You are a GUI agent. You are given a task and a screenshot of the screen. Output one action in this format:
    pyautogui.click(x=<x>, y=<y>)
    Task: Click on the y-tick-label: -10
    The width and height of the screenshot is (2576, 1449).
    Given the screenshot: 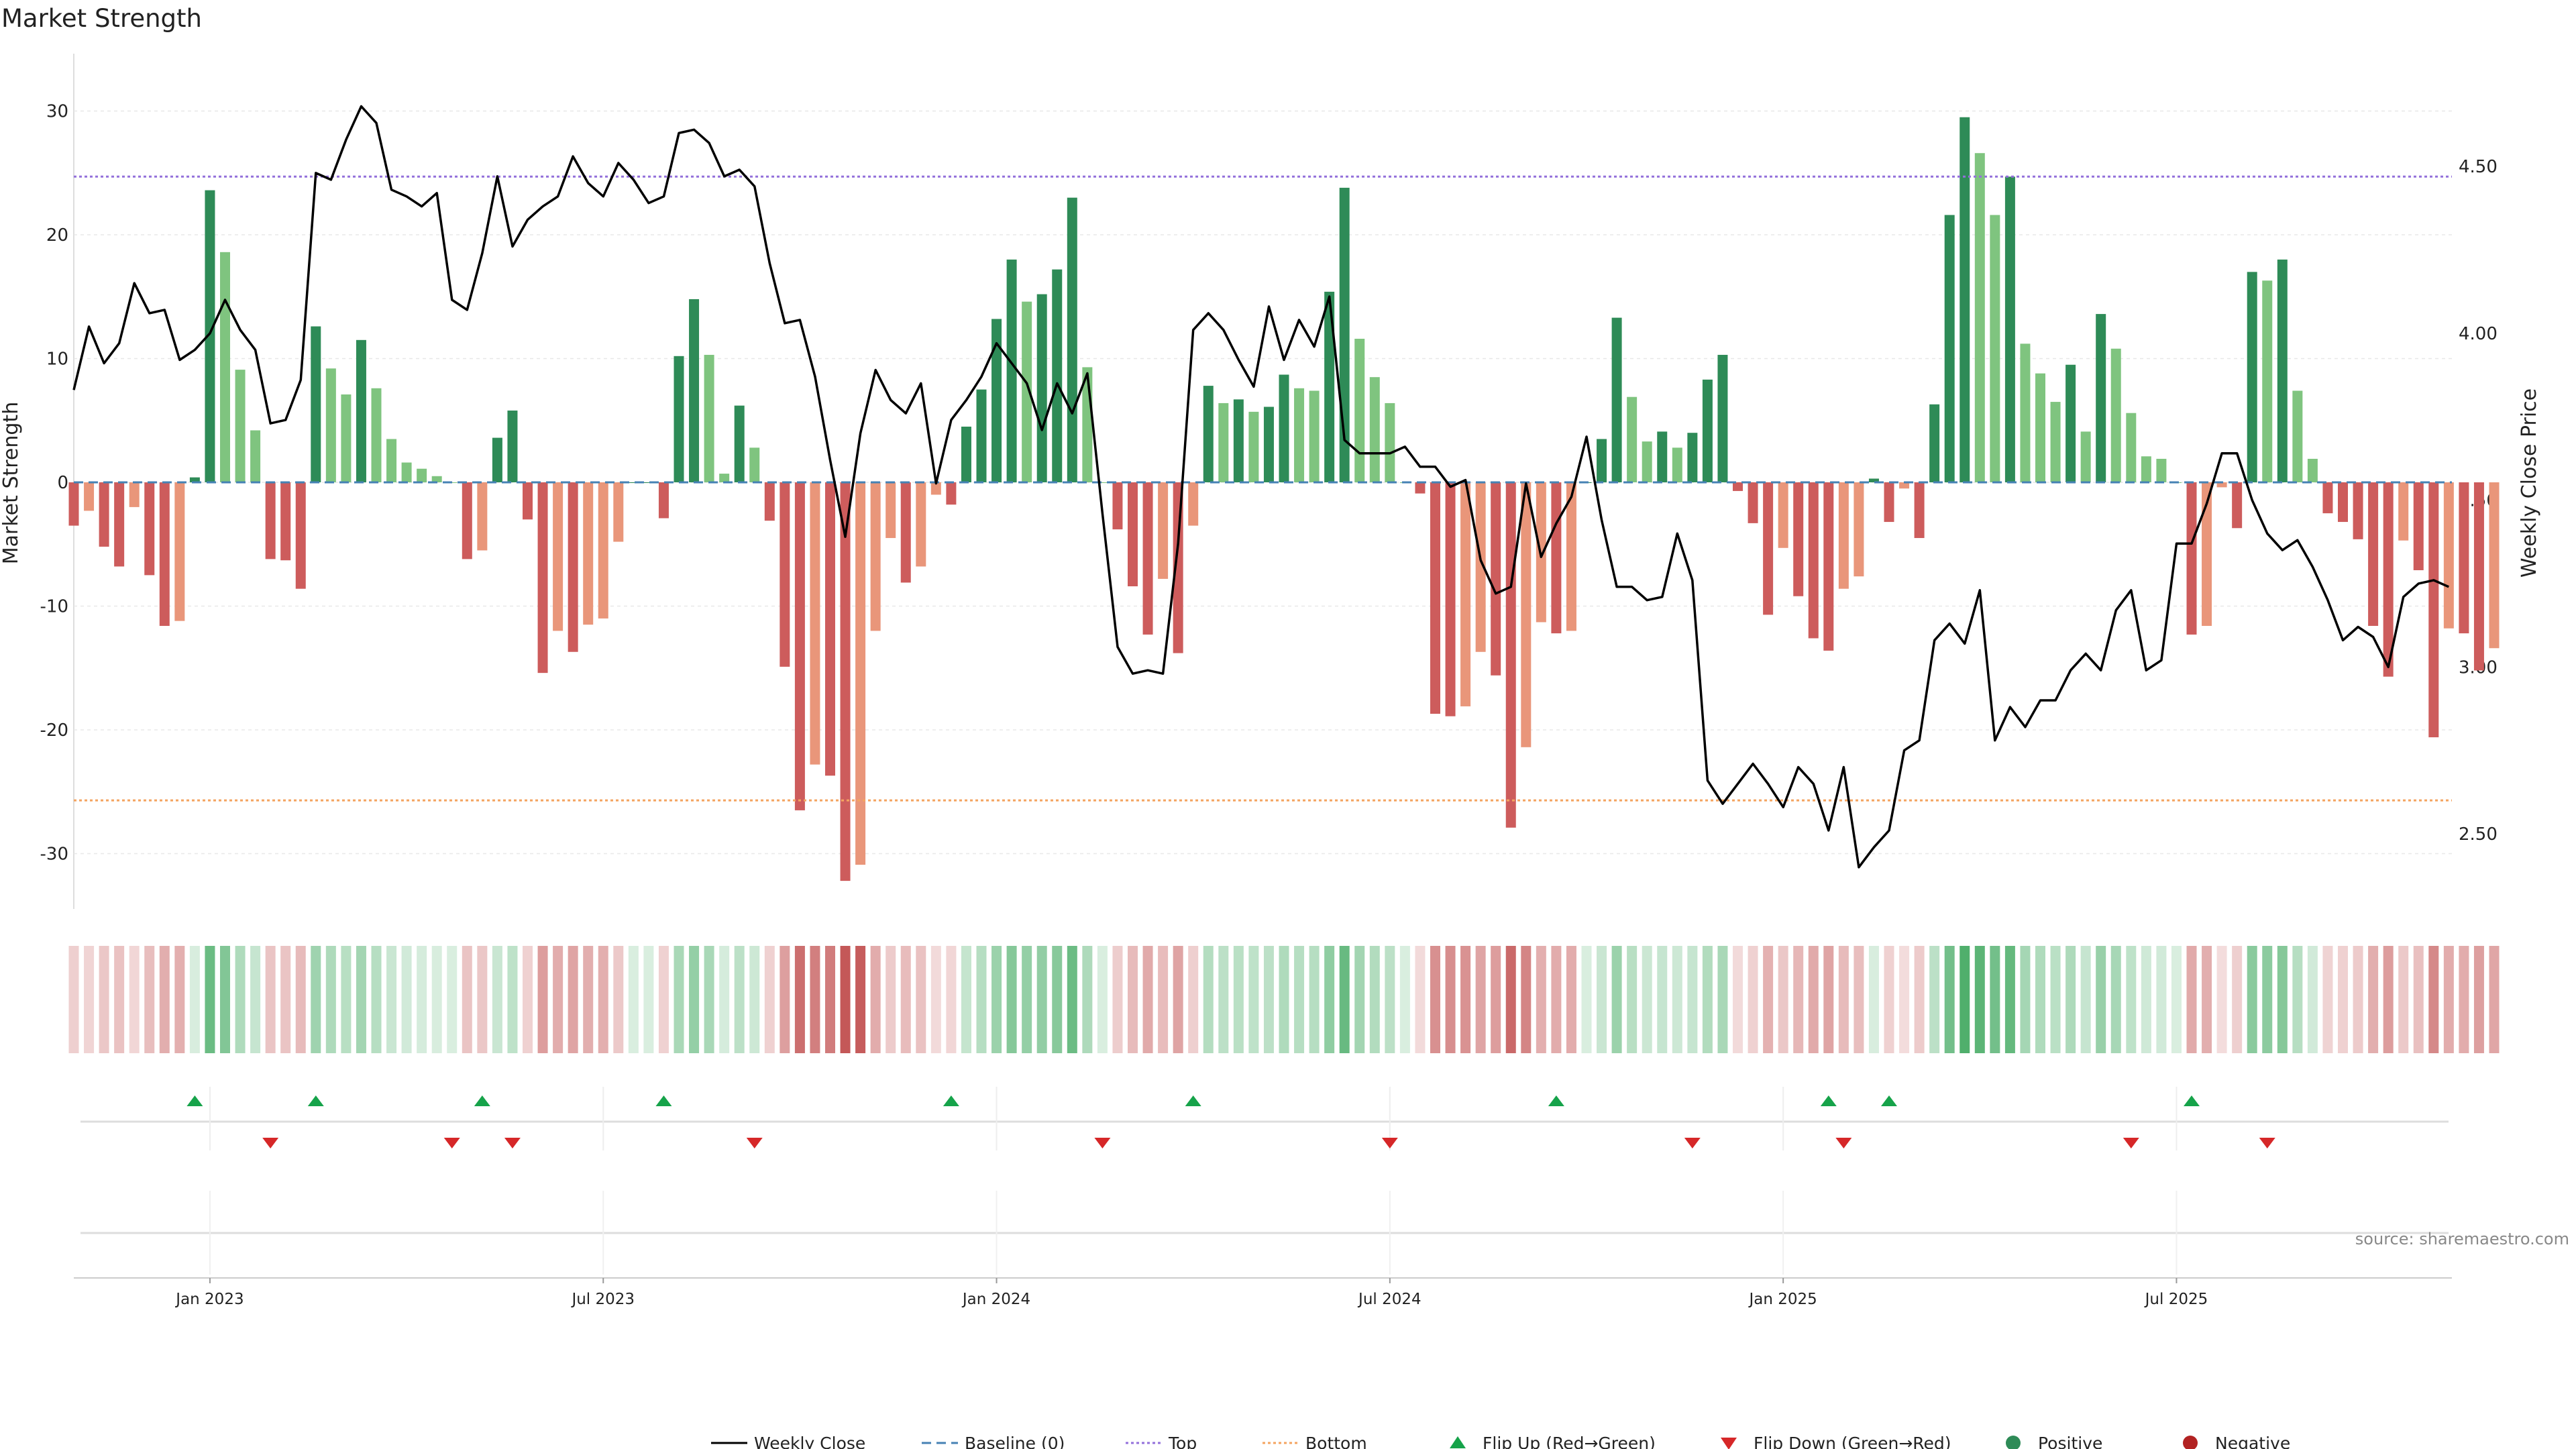 What is the action you would take?
    pyautogui.click(x=54, y=607)
    